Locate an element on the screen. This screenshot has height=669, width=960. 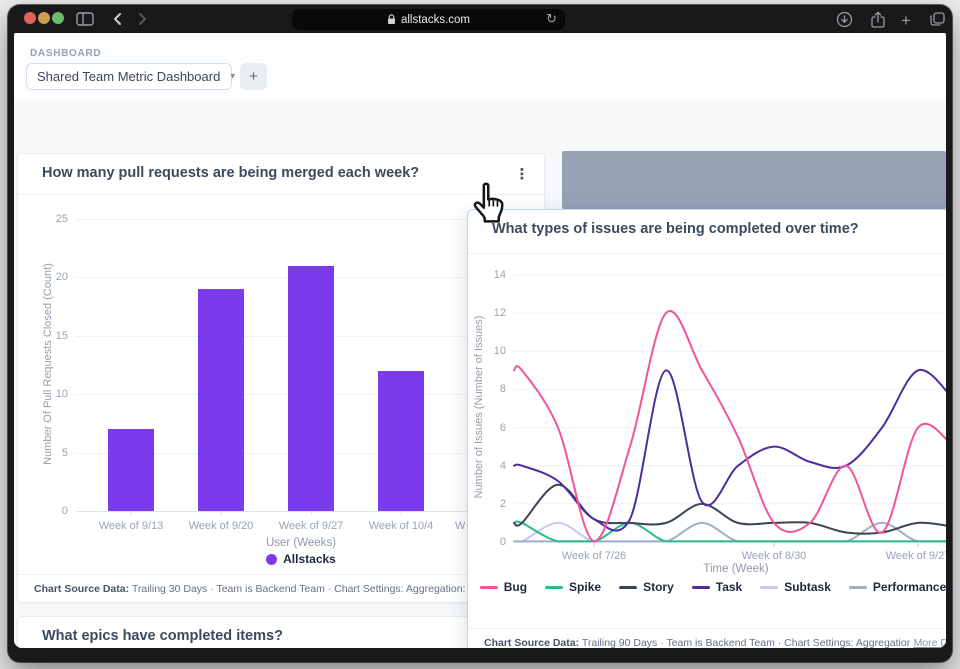
y-tick-label: 20 is located at coordinates (61, 277).